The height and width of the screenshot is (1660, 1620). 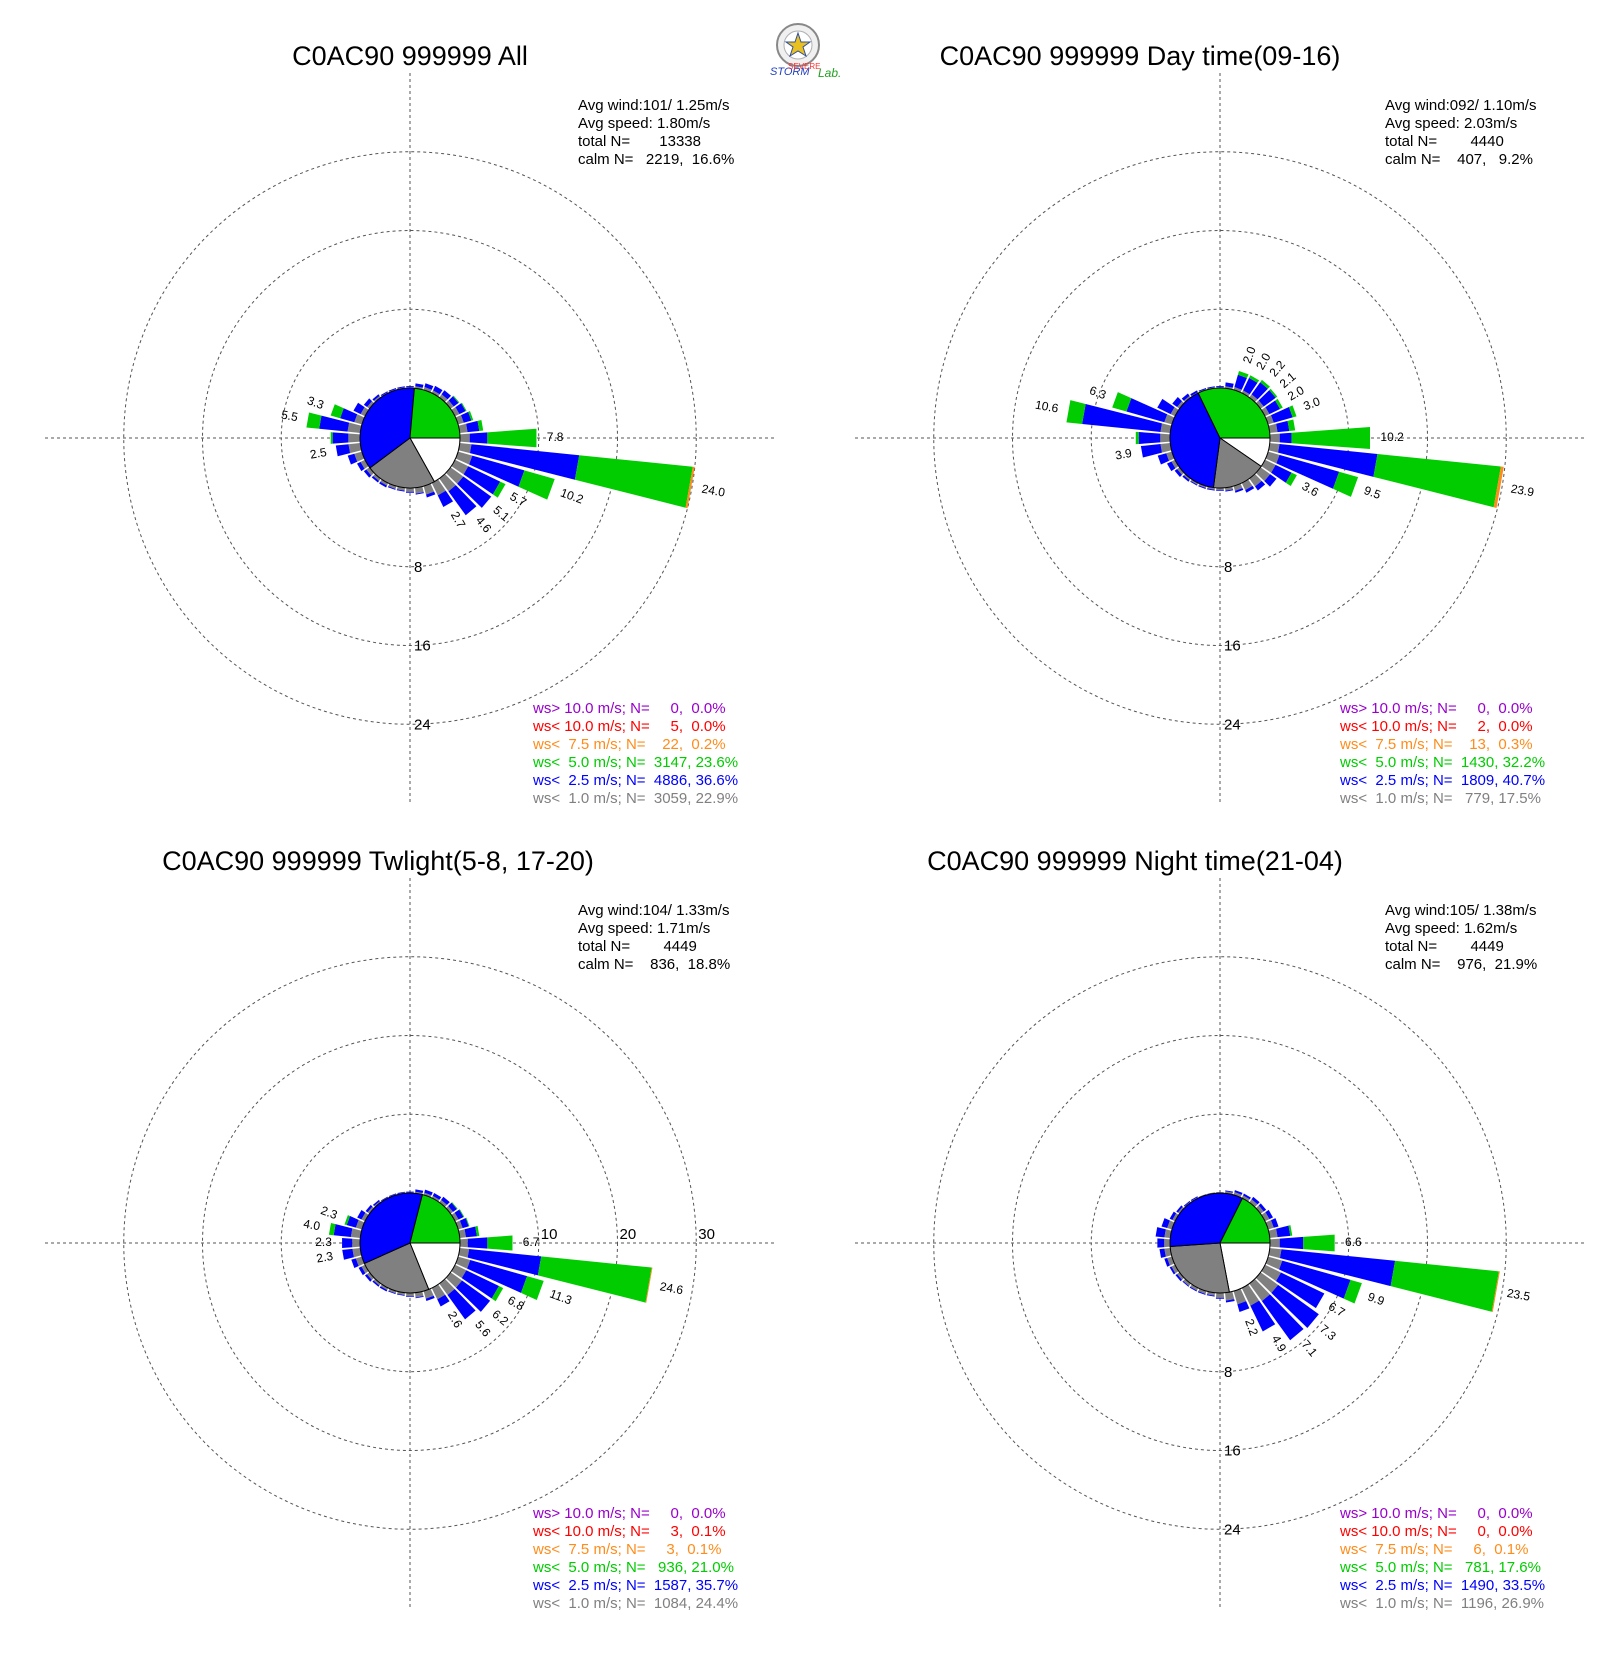 What do you see at coordinates (418, 567) in the screenshot?
I see `ring-label: 8` at bounding box center [418, 567].